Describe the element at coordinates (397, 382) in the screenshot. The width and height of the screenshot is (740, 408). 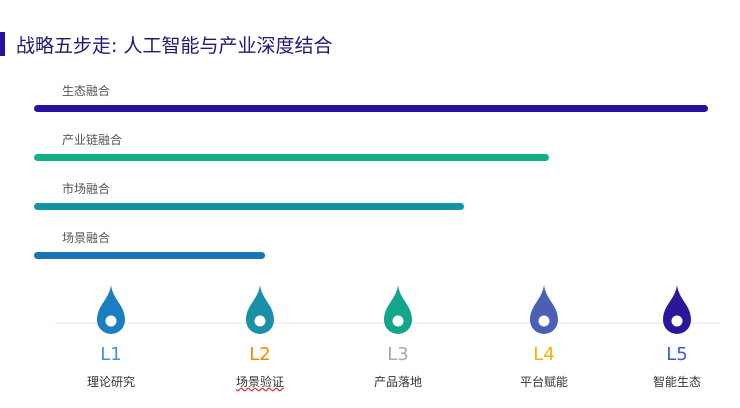
I see `level-label: 产品落地` at that location.